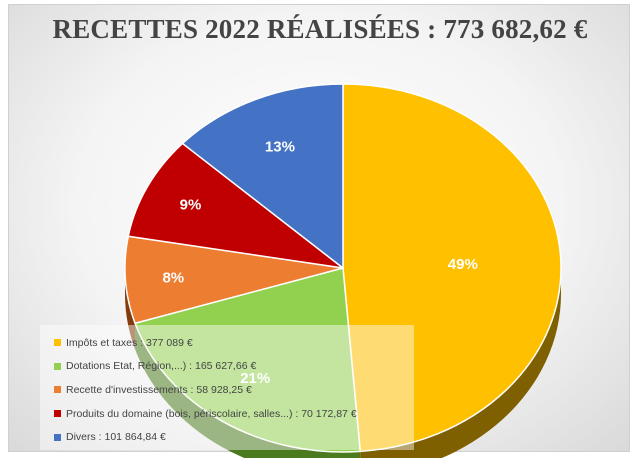 This screenshot has height=458, width=640. I want to click on legend-label-0: Impôts et taxes : 377 089 €, so click(129, 342).